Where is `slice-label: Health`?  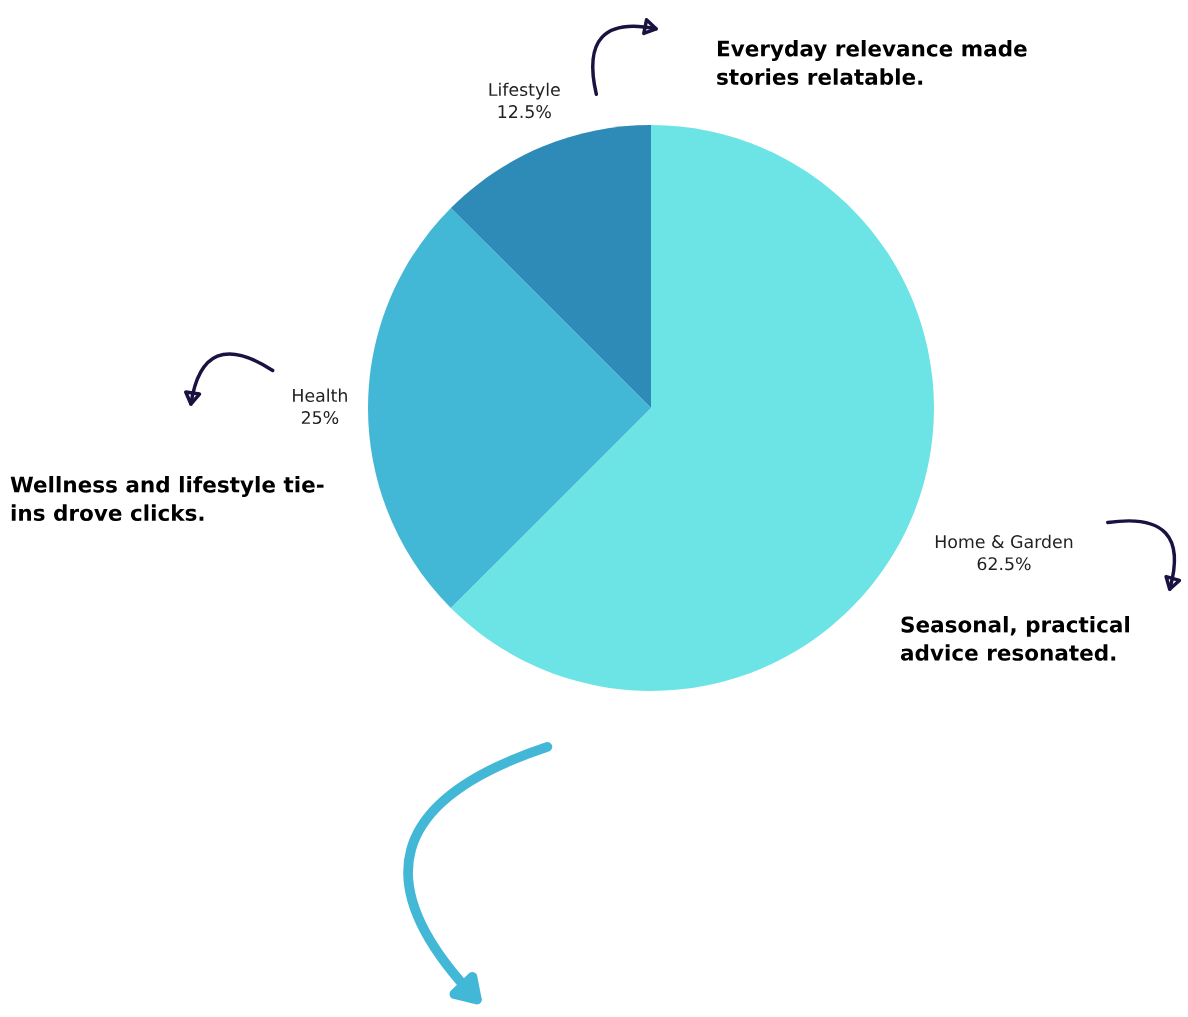 slice-label: Health is located at coordinates (320, 395).